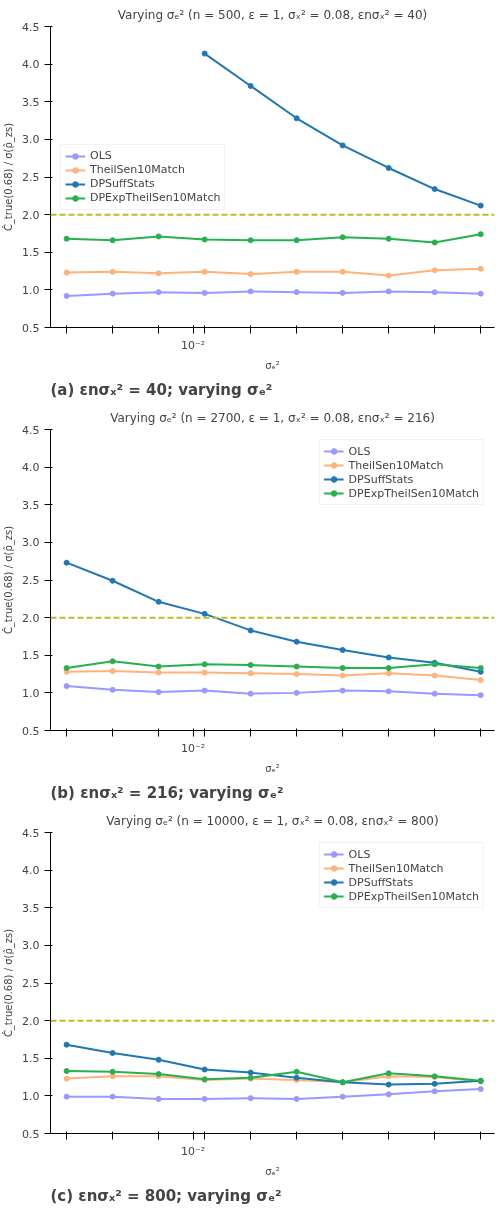  I want to click on text: (b) εnσₓ² = 216; varying σₑ², so click(167, 792).